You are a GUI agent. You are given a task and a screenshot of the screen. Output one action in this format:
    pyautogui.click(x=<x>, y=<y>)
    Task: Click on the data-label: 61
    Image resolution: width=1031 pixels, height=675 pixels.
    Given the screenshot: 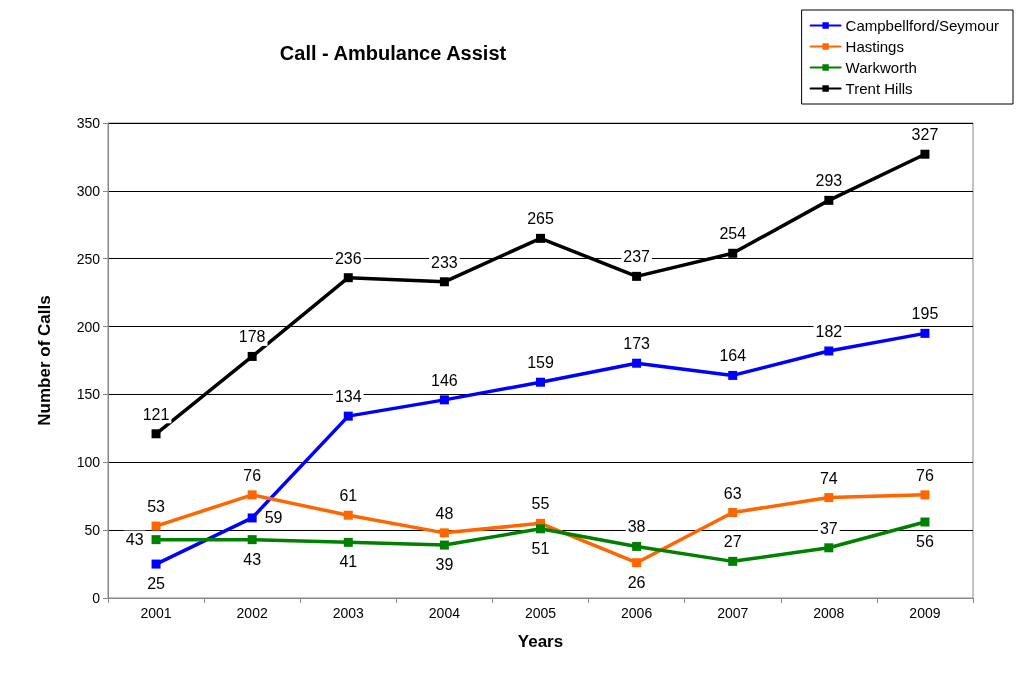 What is the action you would take?
    pyautogui.click(x=348, y=496)
    